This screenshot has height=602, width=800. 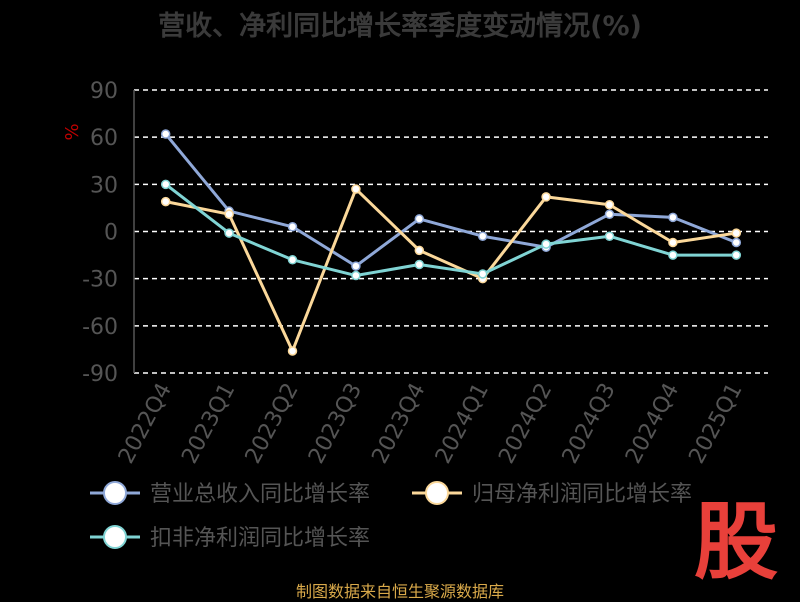 I want to click on y-tick-label: 90, so click(x=104, y=91).